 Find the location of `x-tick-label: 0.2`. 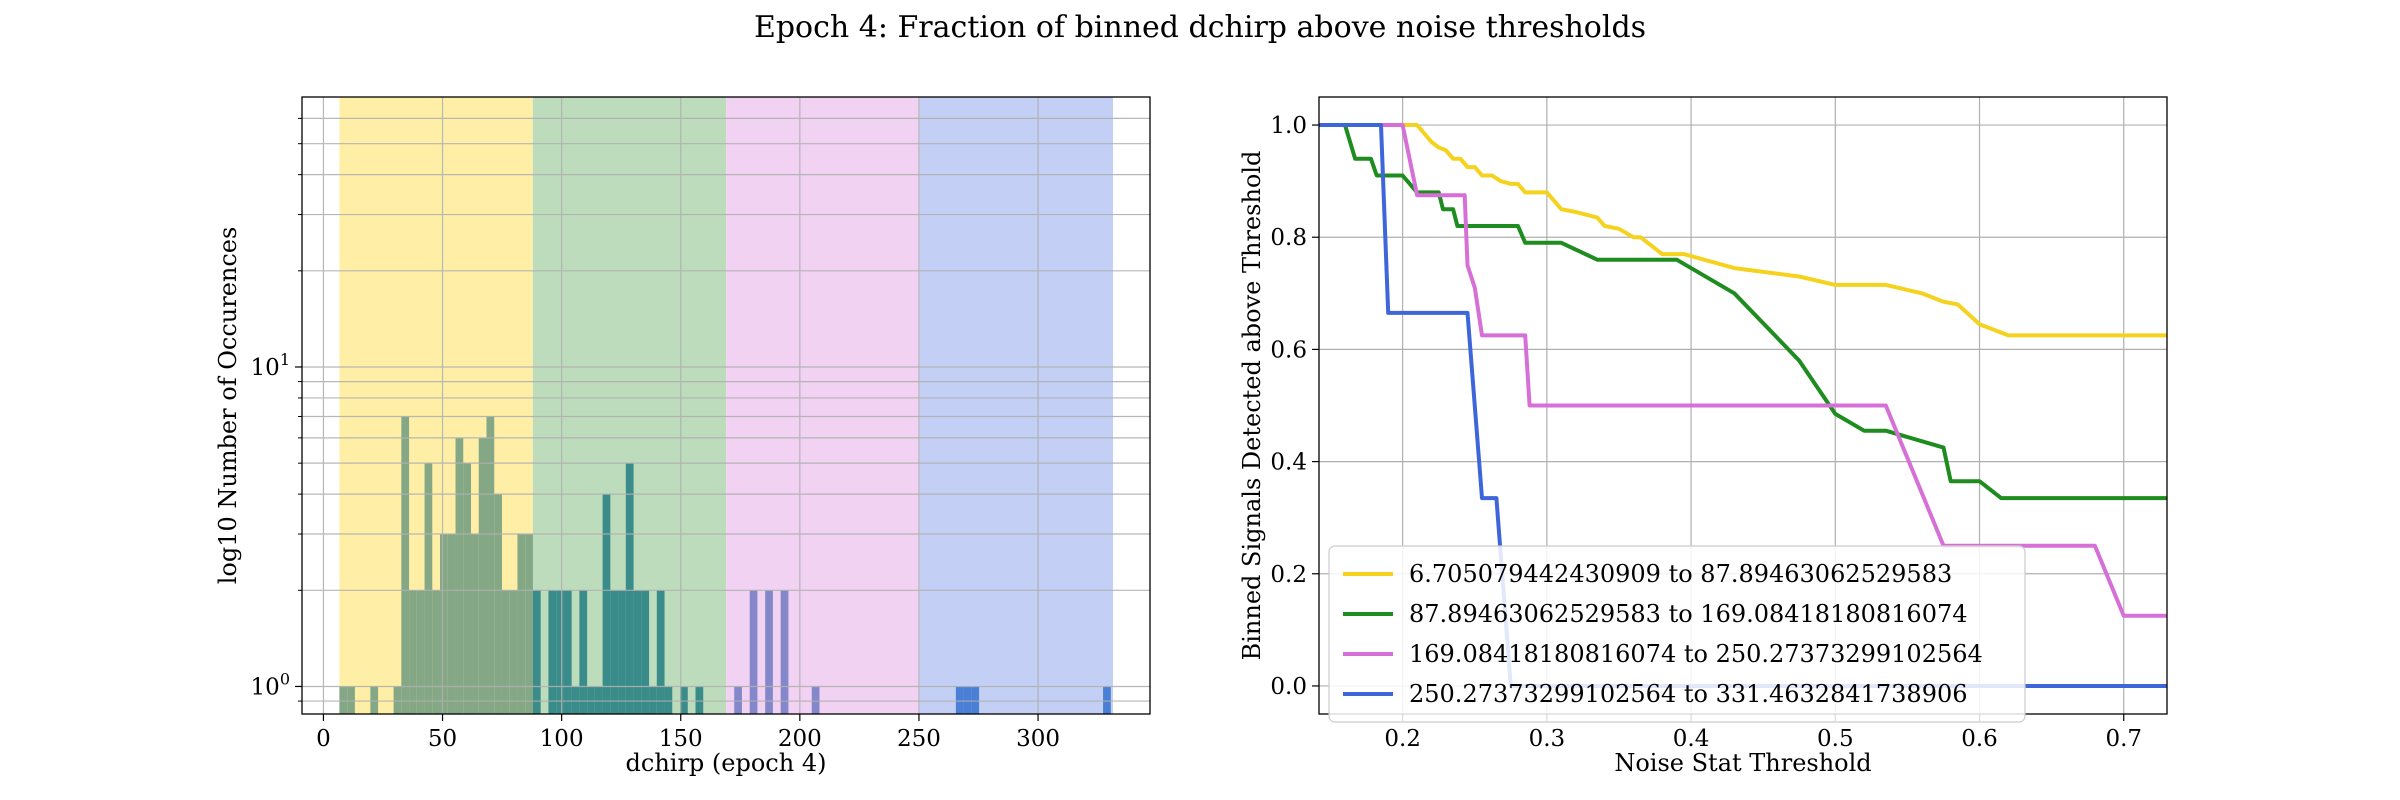

x-tick-label: 0.2 is located at coordinates (1402, 739).